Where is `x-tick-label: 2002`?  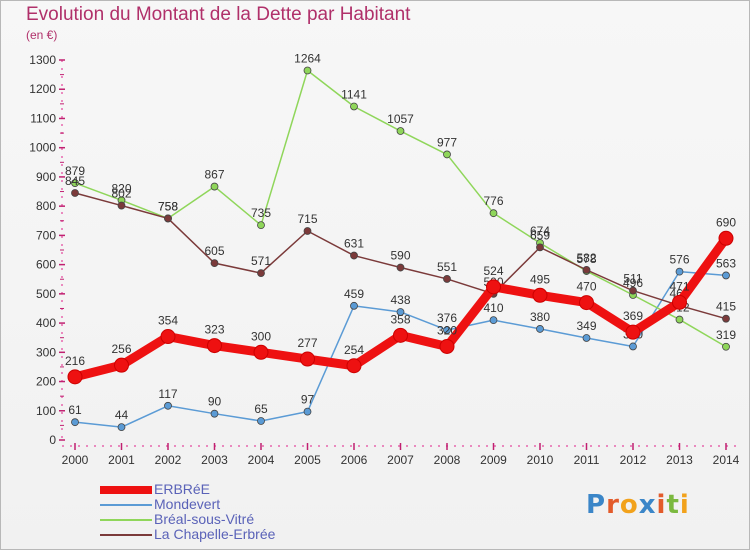
x-tick-label: 2002 is located at coordinates (168, 460).